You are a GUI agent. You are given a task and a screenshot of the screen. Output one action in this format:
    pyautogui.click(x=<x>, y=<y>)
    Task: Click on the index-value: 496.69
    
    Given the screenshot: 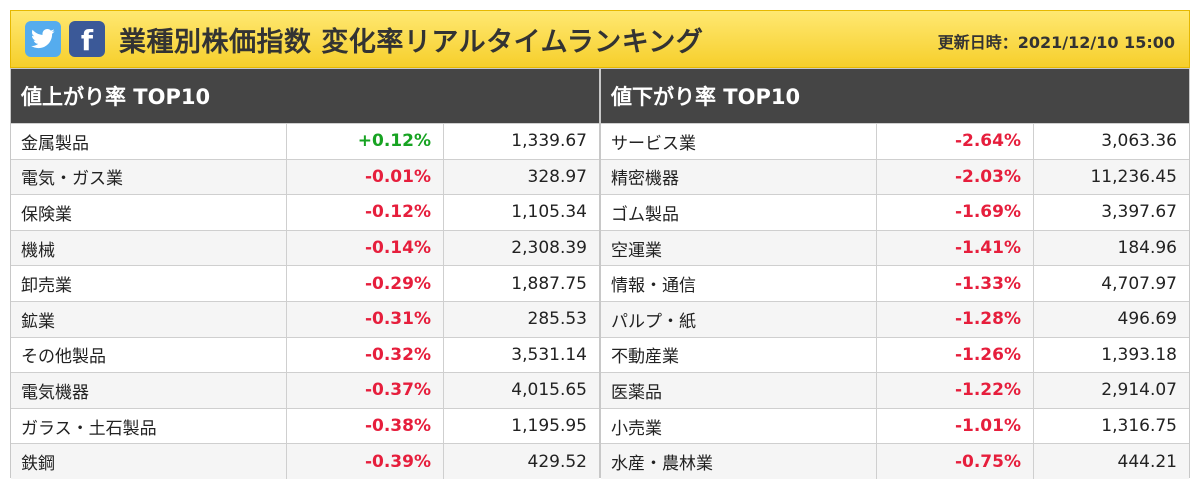 What is the action you would take?
    pyautogui.click(x=1147, y=319)
    